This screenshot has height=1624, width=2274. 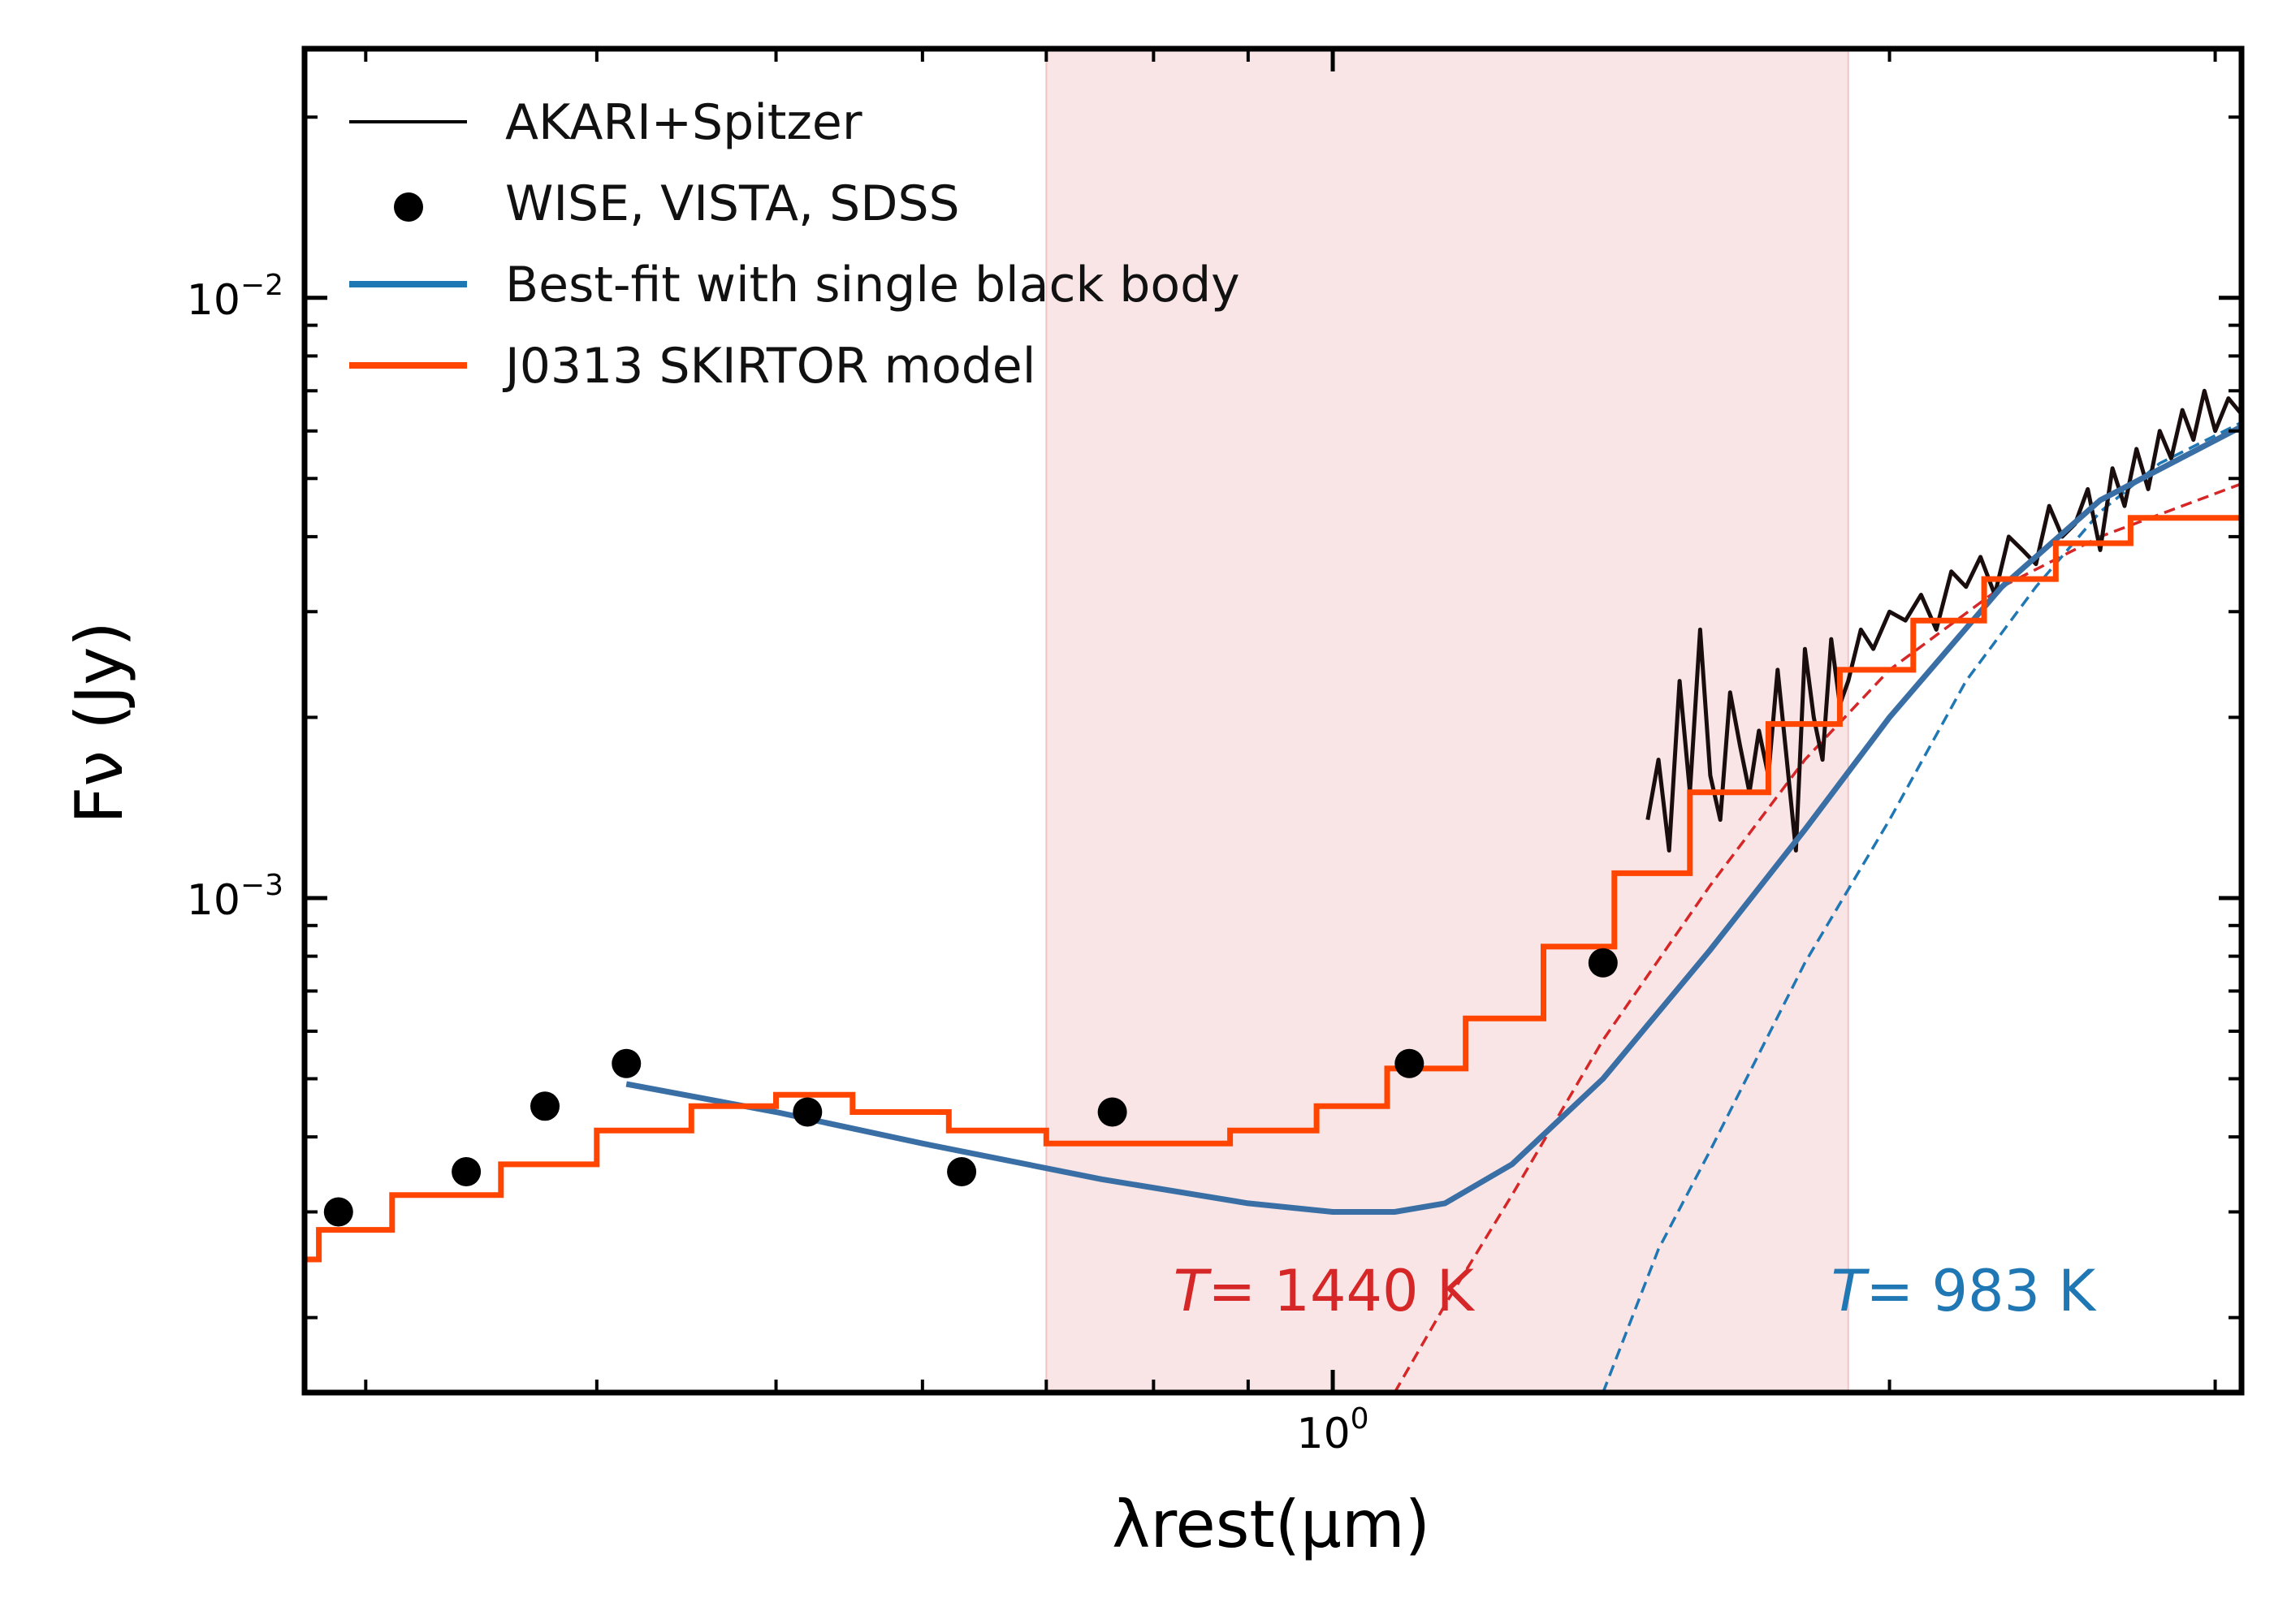 I want to click on annotation-t-1440k: T= 1440 K, so click(x=1325, y=1291).